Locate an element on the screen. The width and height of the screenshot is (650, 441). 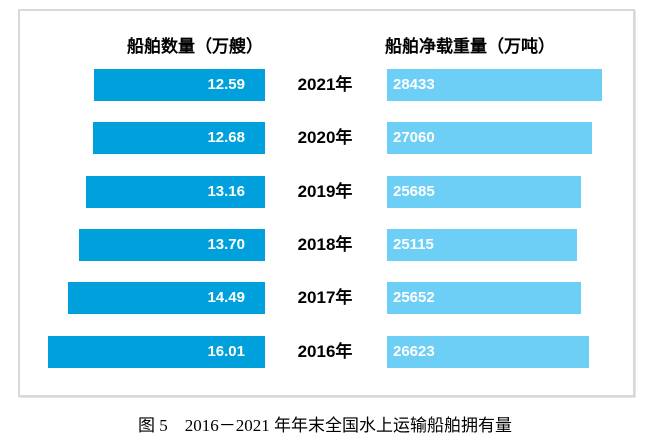
bar-value-label: 25685 is located at coordinates (414, 191).